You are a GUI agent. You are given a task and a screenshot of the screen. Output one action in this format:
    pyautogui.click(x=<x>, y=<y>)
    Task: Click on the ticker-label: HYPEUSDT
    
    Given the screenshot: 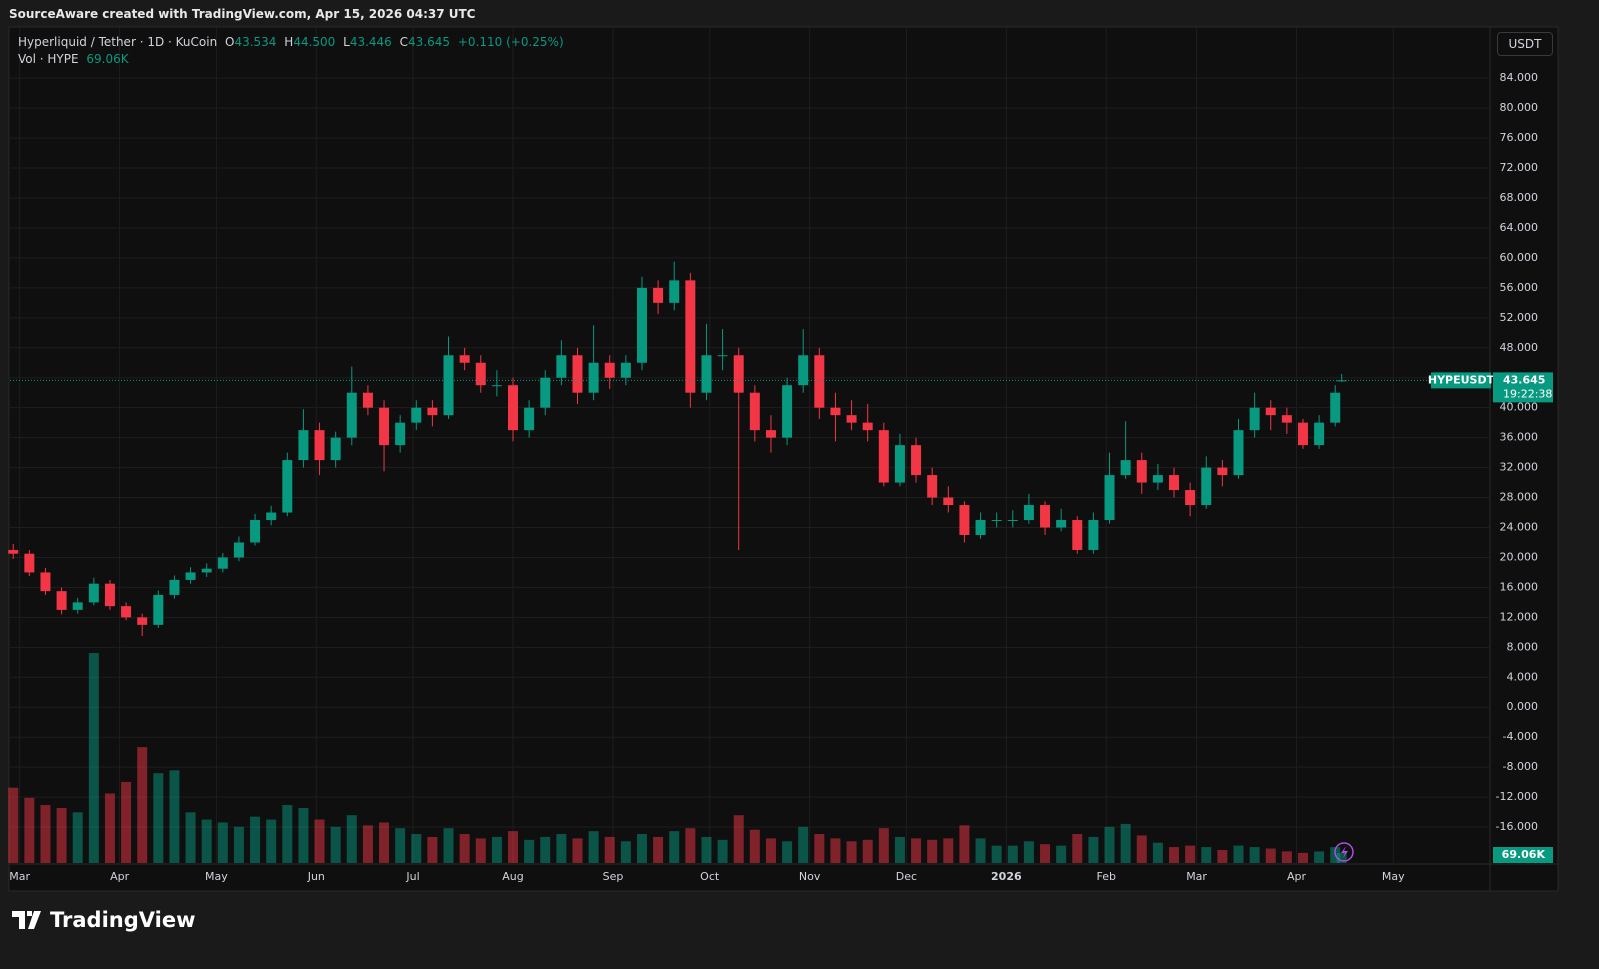 What is the action you would take?
    pyautogui.click(x=1461, y=379)
    